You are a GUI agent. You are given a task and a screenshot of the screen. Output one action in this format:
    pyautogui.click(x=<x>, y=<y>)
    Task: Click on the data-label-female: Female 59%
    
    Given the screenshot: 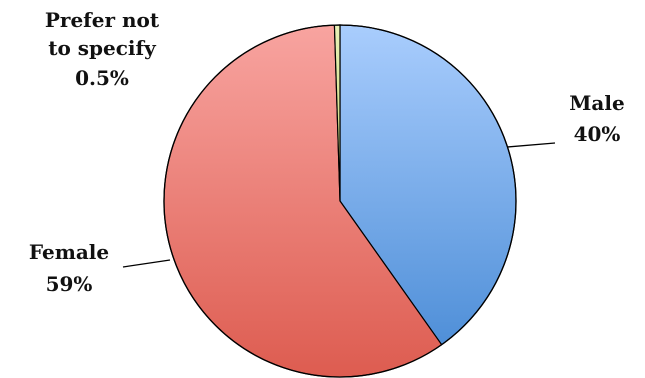 What is the action you would take?
    pyautogui.click(x=69, y=268)
    